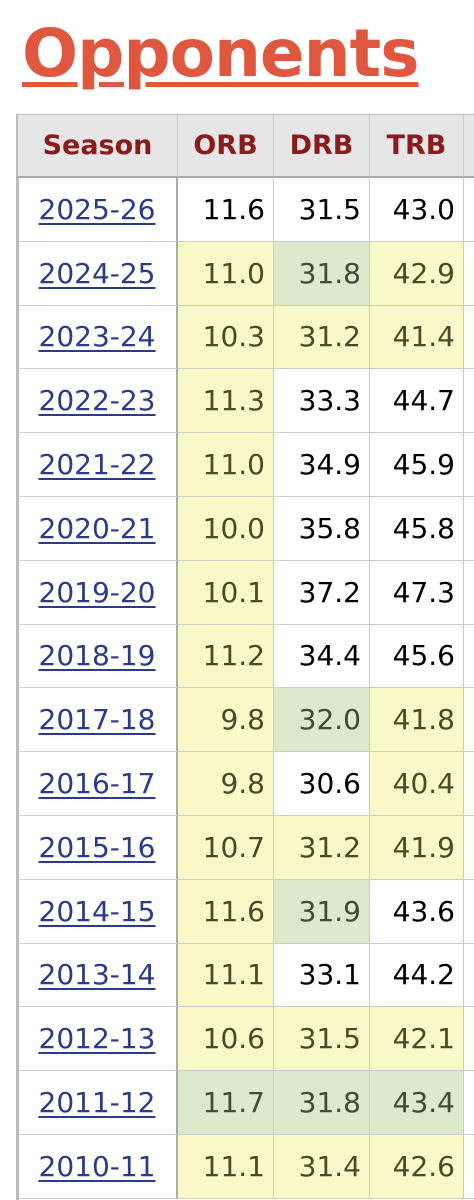 Image resolution: width=474 pixels, height=1200 pixels. What do you see at coordinates (322, 720) in the screenshot?
I see `stat-cell: 32.0` at bounding box center [322, 720].